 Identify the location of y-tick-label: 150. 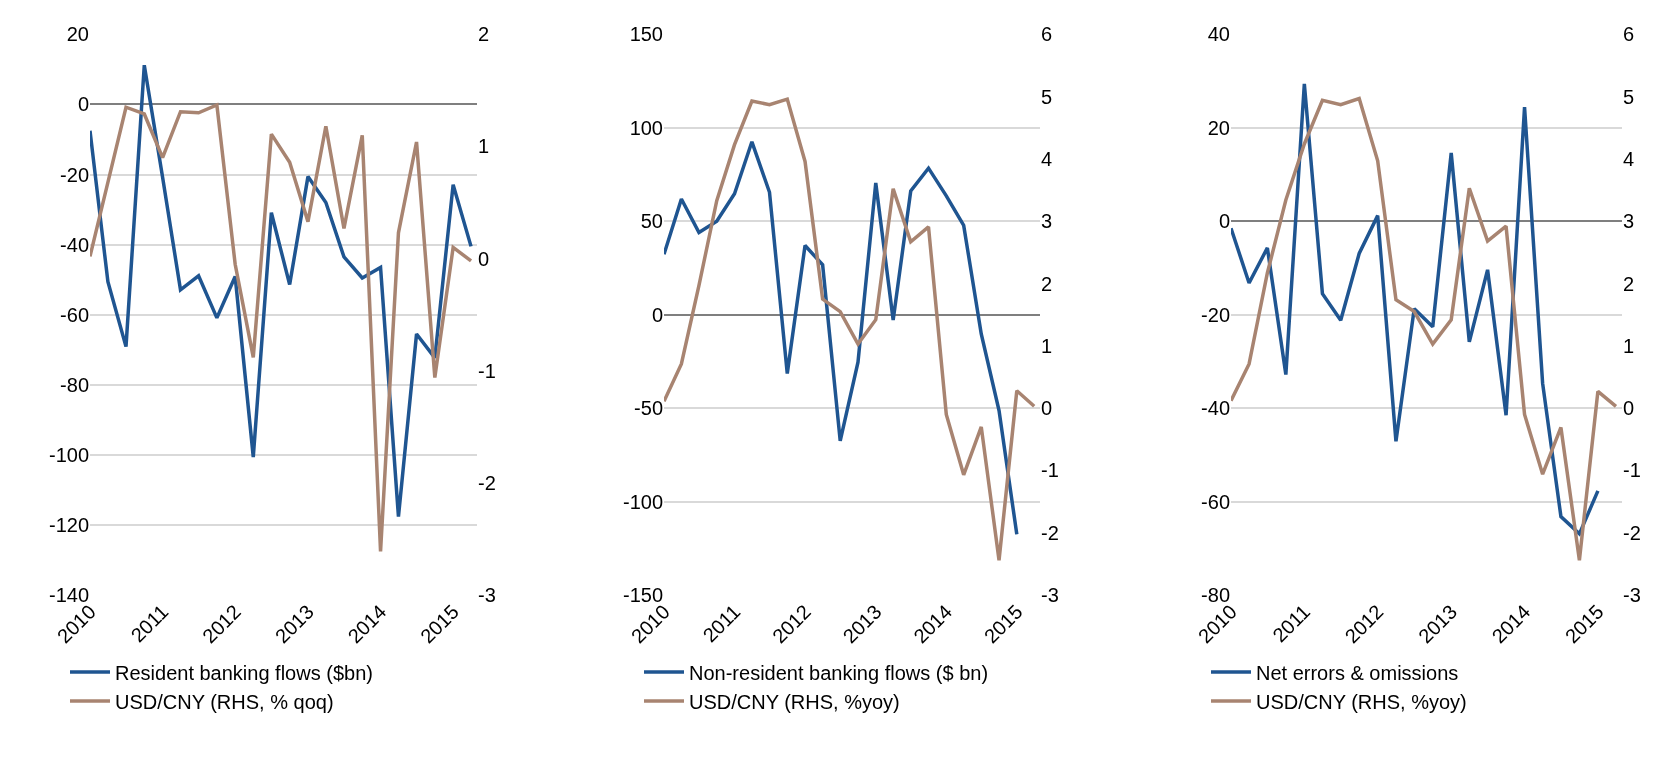
(646, 34).